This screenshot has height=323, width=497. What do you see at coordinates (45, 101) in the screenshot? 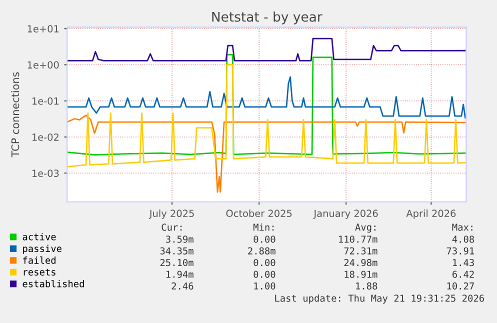
I see `y-tick-label: 1e-01` at bounding box center [45, 101].